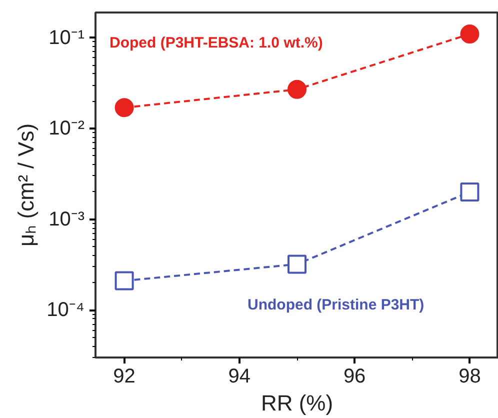 This screenshot has height=418, width=498. I want to click on x-tick-label: 92, so click(124, 377).